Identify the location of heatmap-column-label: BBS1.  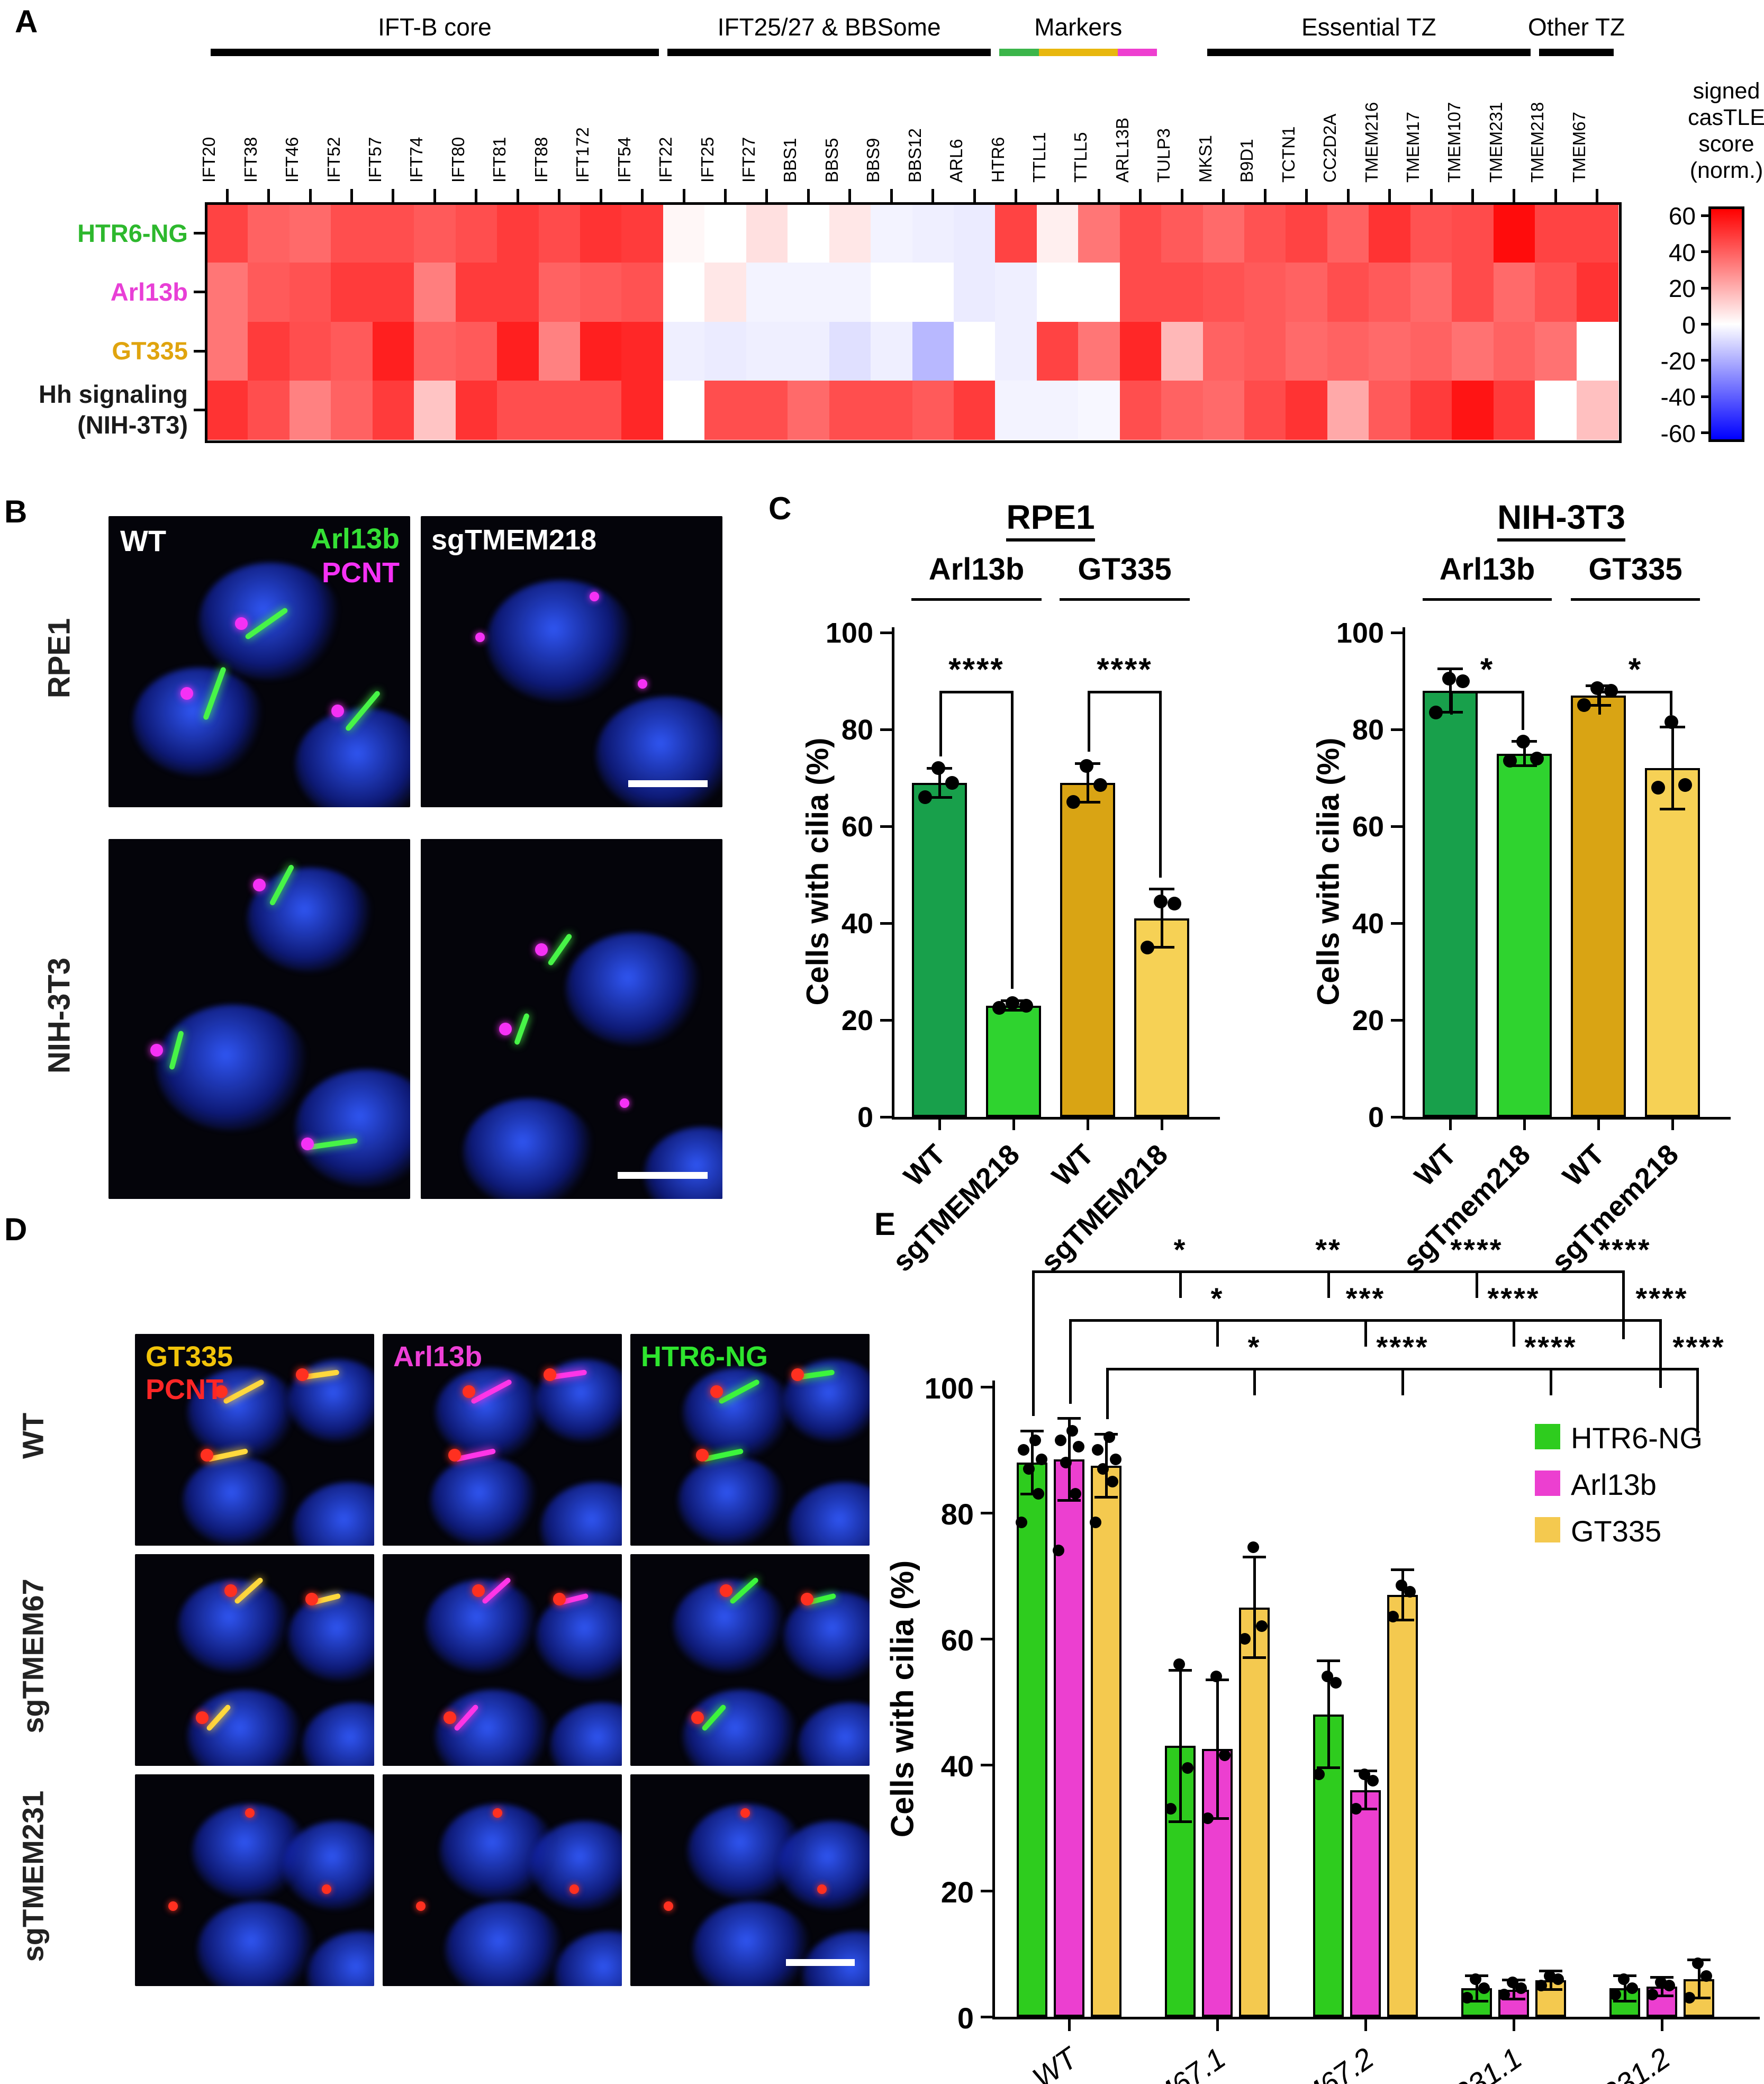
(790, 161).